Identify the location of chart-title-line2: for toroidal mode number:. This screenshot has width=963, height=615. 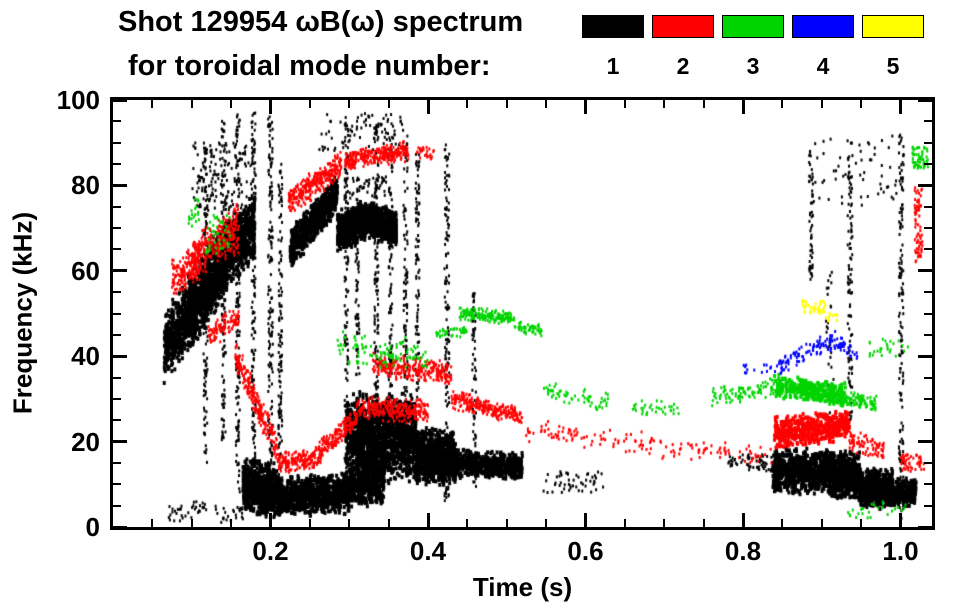
(309, 66).